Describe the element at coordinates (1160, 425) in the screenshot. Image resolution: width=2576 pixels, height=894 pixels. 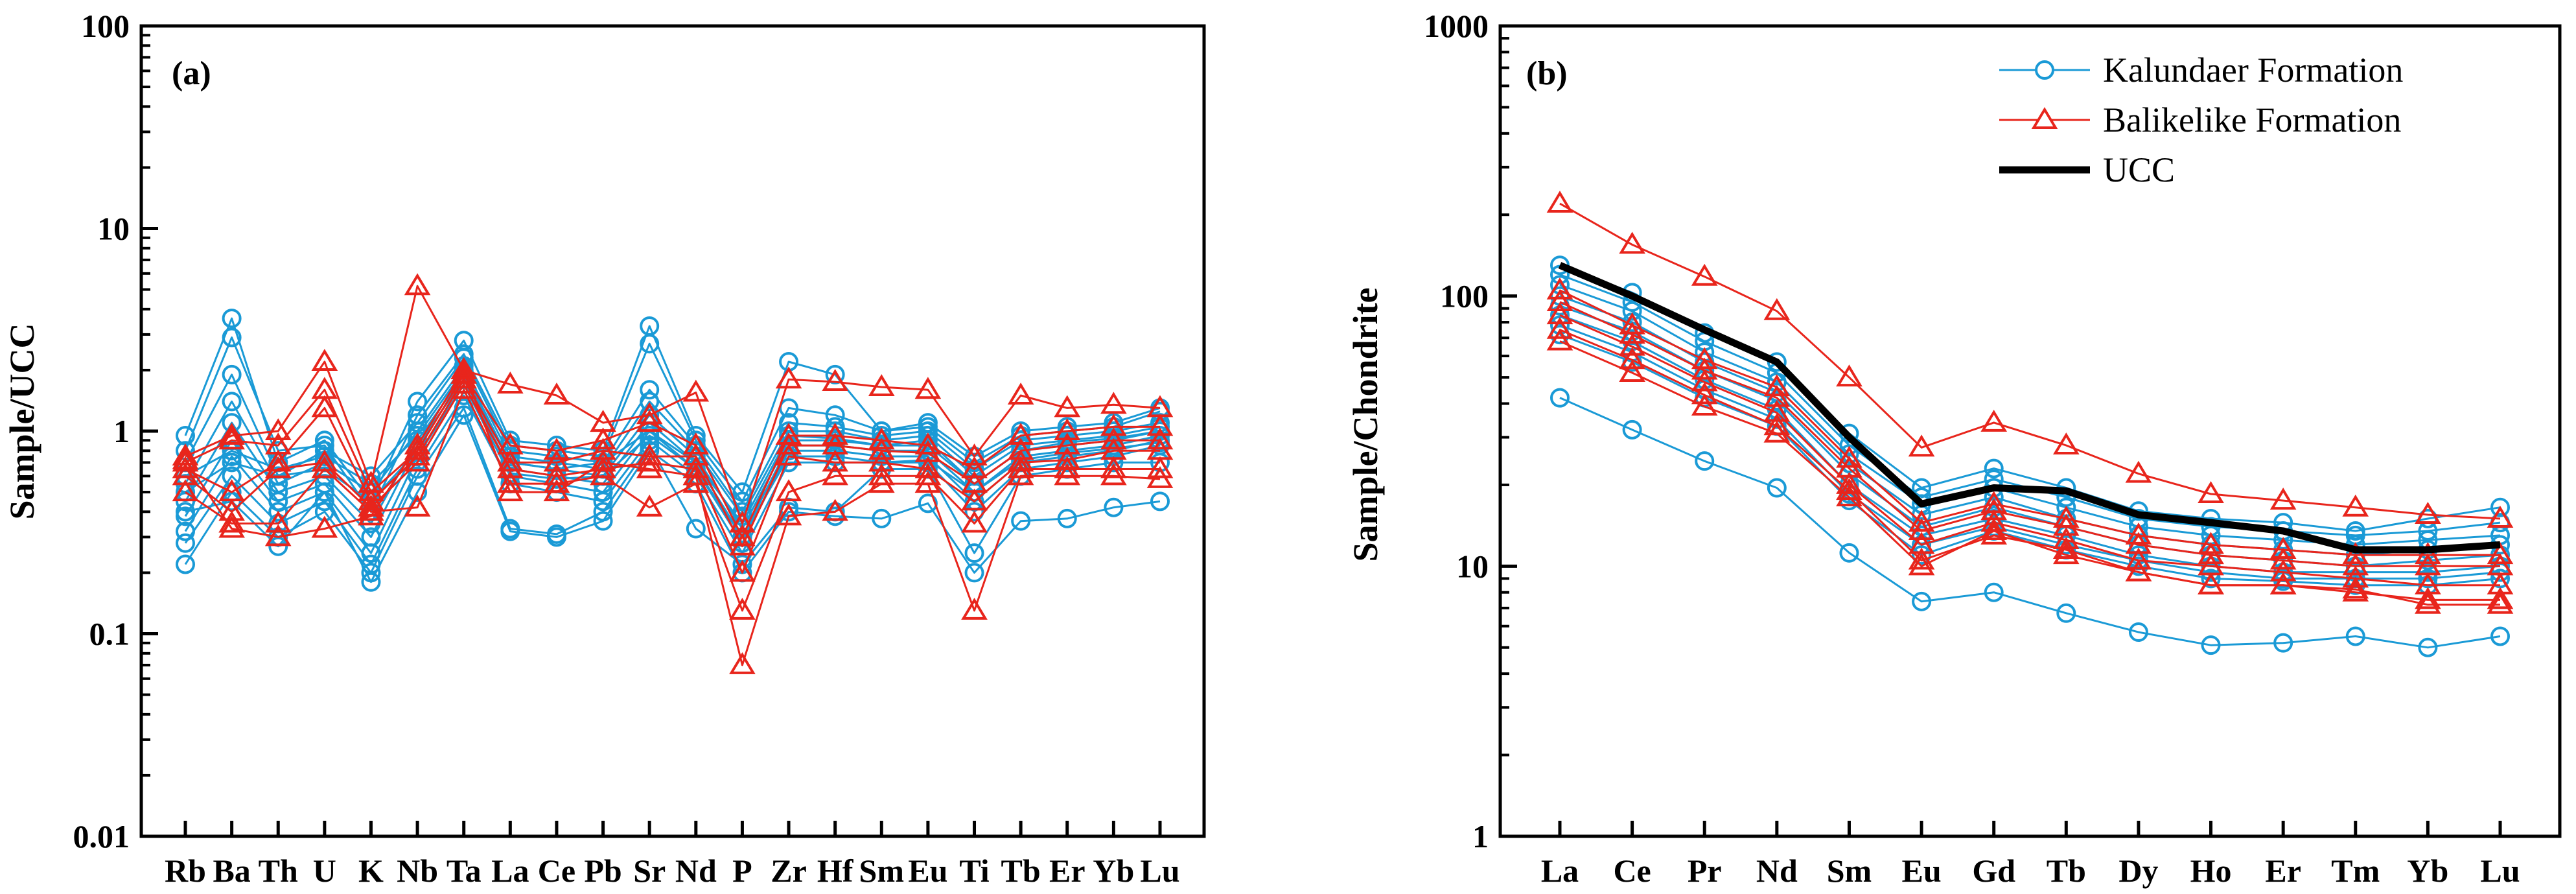
I see `data-point-a-s13-p21` at that location.